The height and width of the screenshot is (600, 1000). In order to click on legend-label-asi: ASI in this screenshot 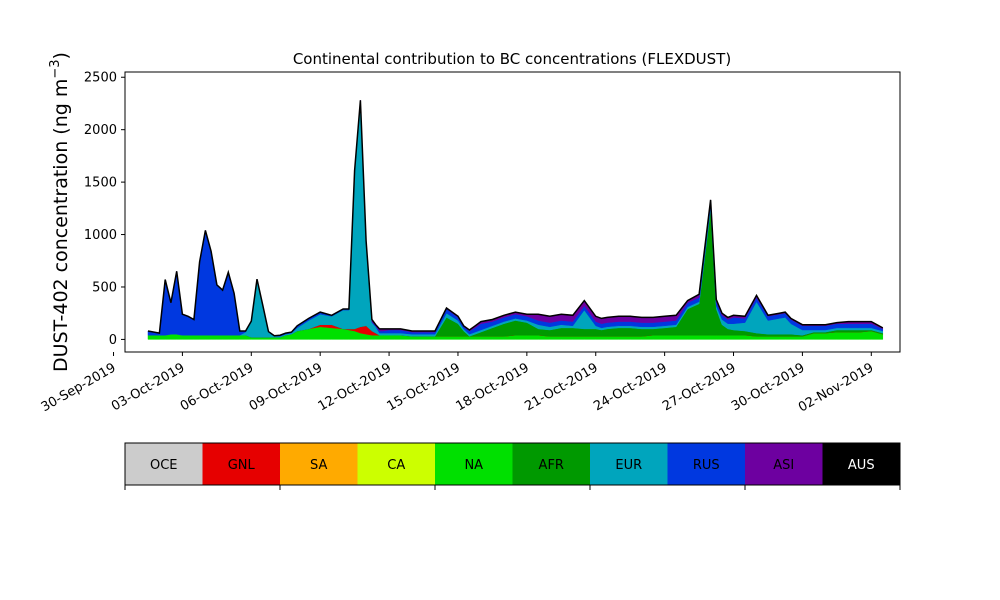, I will do `click(783, 465)`.